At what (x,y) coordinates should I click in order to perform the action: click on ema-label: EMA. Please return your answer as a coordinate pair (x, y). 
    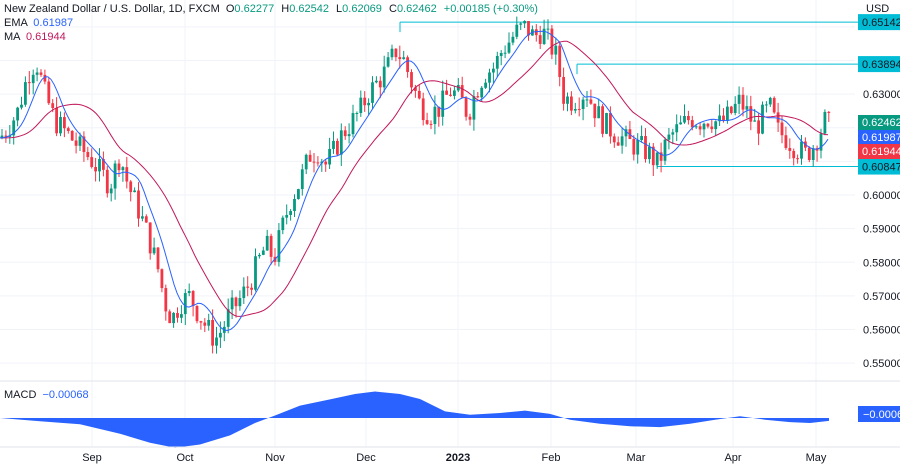
    Looking at the image, I should click on (16, 23).